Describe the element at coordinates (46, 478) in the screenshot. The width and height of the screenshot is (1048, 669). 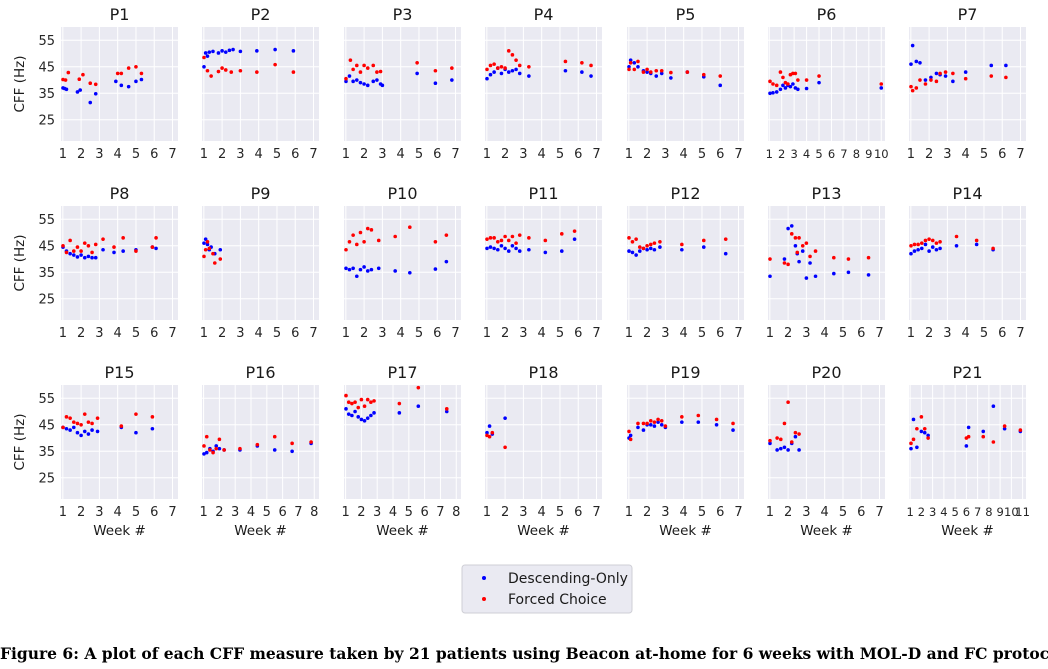
I see `y-tick-label: 25` at that location.